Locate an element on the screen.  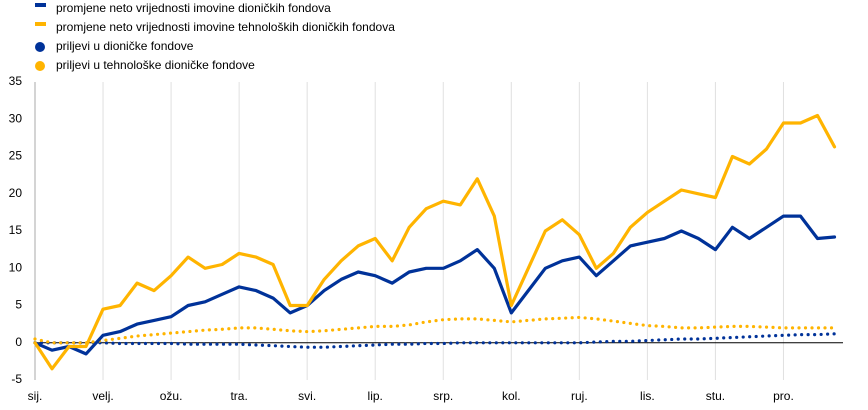
x-tick-label: sij. is located at coordinates (35, 396).